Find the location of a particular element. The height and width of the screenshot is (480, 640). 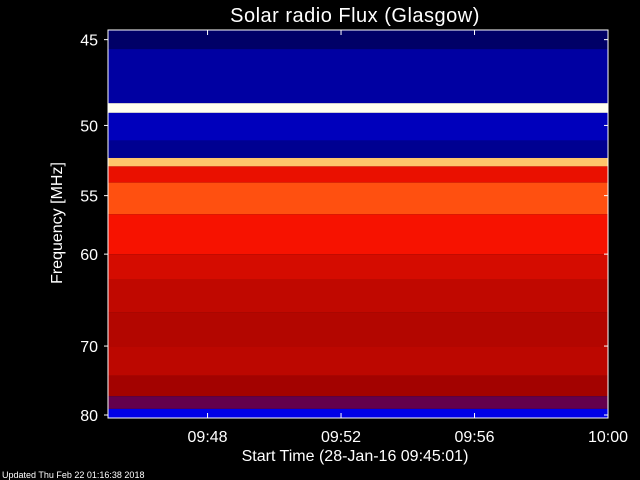

x-tick-label-1000: 10:00 is located at coordinates (608, 437).